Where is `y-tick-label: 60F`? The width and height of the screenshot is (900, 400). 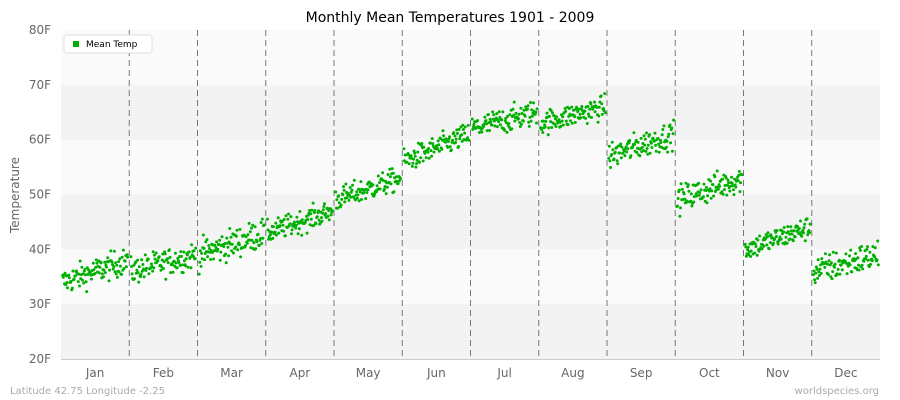 y-tick-label: 60F is located at coordinates (40, 140).